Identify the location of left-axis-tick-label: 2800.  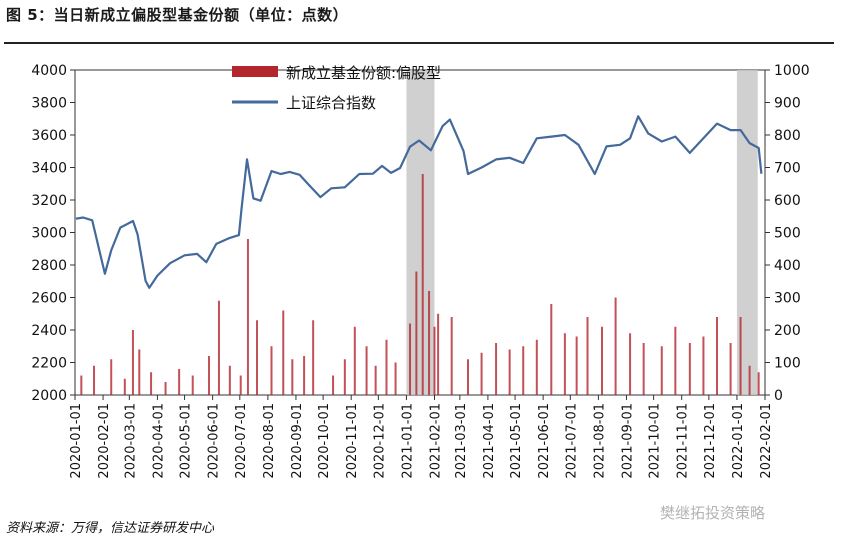
(49, 266).